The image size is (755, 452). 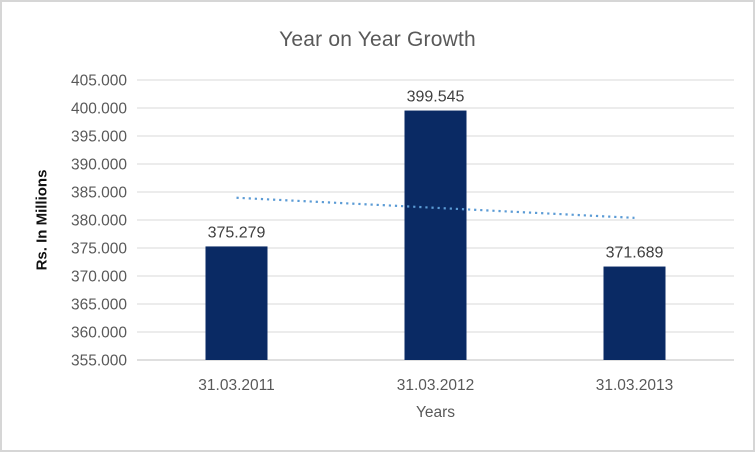 I want to click on y-tick-label: 390.000, so click(x=99, y=165).